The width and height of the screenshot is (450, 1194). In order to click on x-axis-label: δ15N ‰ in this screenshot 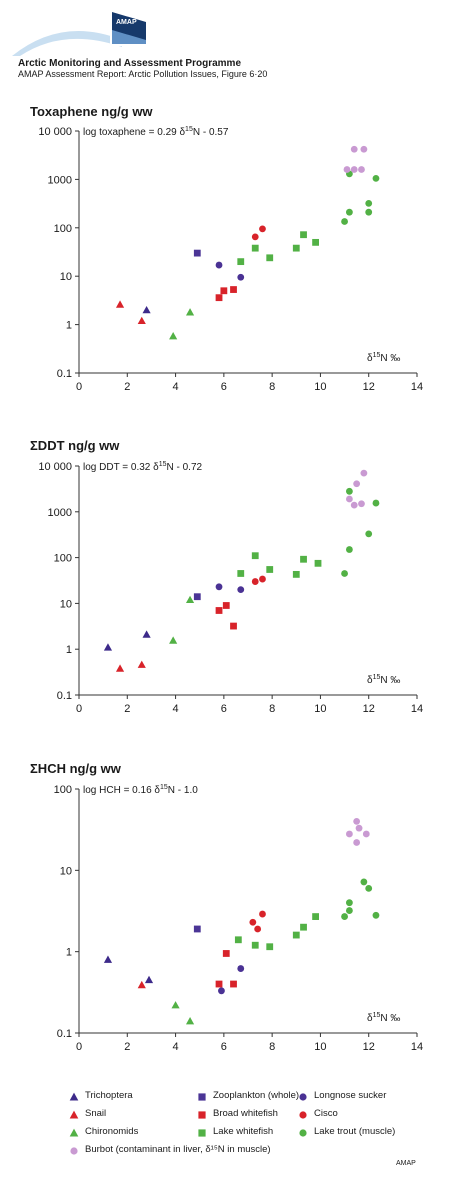, I will do `click(383, 1018)`.